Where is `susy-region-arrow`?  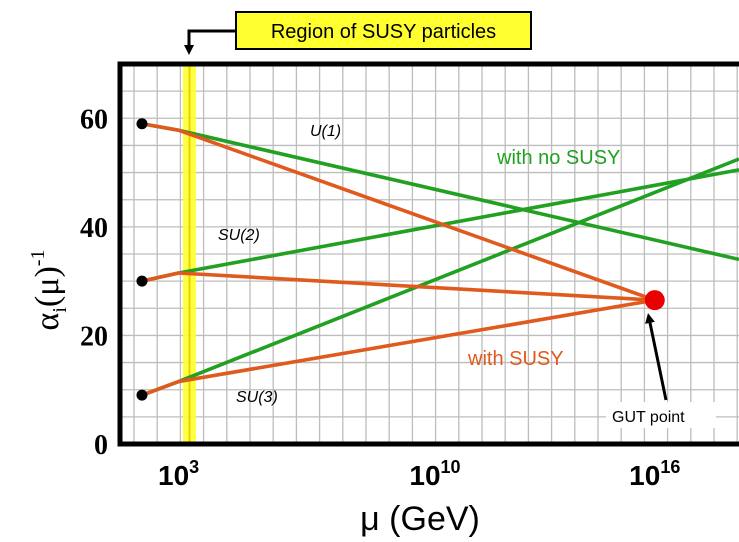 susy-region-arrow is located at coordinates (210, 42).